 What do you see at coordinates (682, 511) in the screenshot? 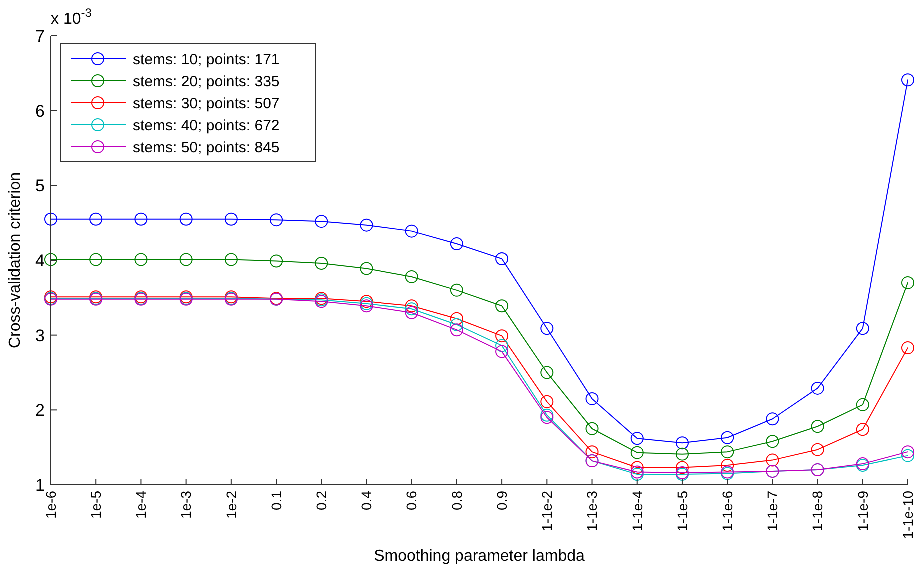
I see `x-tick-label: 1-1e-5` at bounding box center [682, 511].